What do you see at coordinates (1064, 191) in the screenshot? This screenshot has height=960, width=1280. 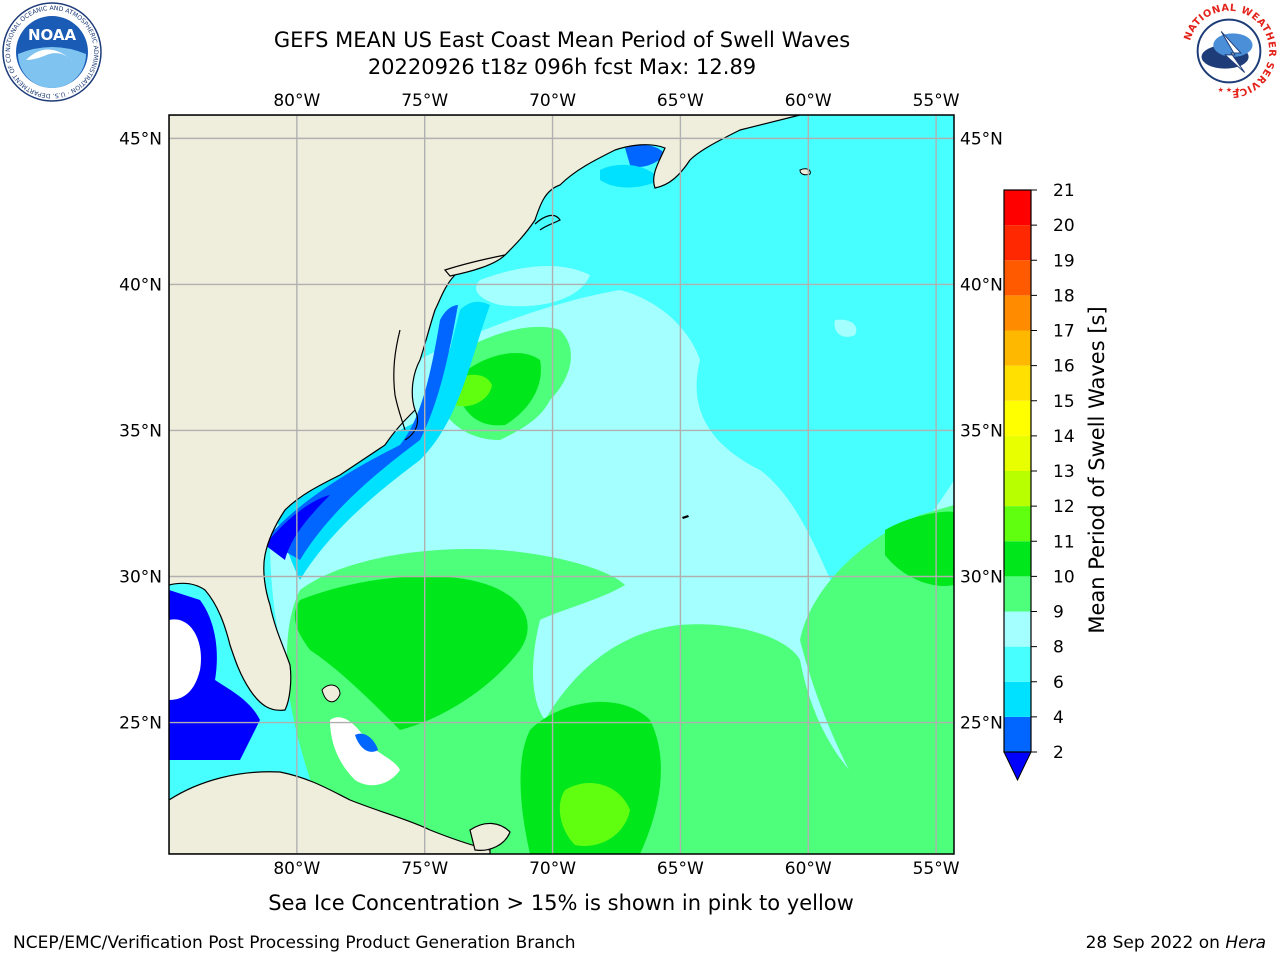 I see `colorbar-tick-label: 21` at bounding box center [1064, 191].